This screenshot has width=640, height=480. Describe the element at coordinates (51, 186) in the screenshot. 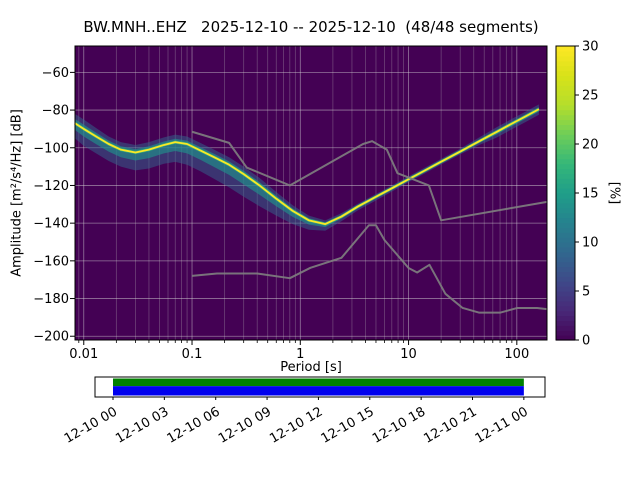

I see `y-tick-label: −120` at that location.